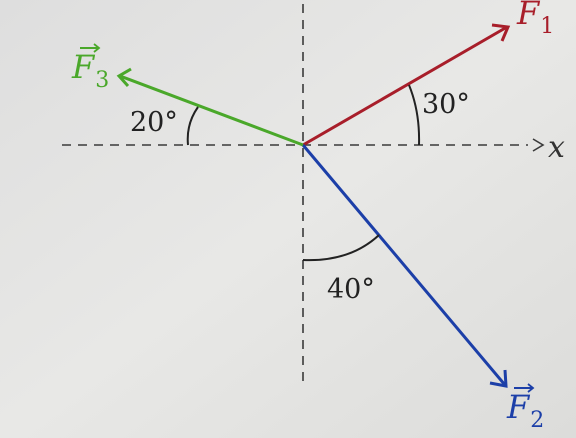 Image resolution: width=576 pixels, height=438 pixels. What do you see at coordinates (535, 19) in the screenshot?
I see `f1-label: F1` at bounding box center [535, 19].